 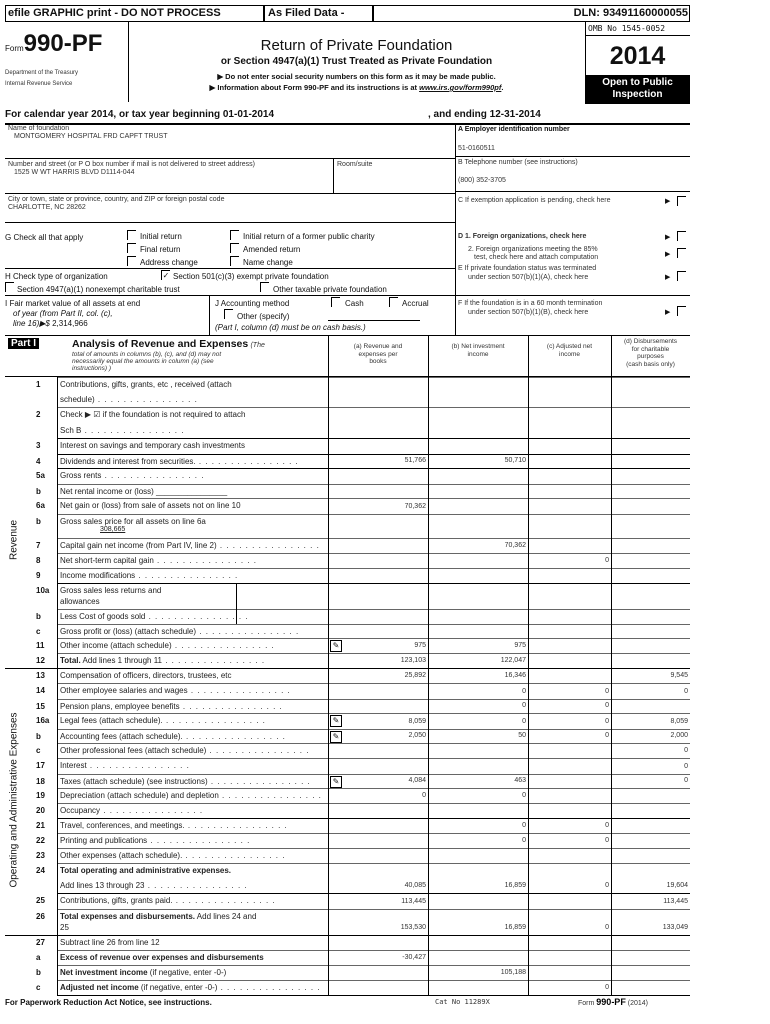 I want to click on city: CHARLOTTE, NC 28262, so click(x=47, y=207).